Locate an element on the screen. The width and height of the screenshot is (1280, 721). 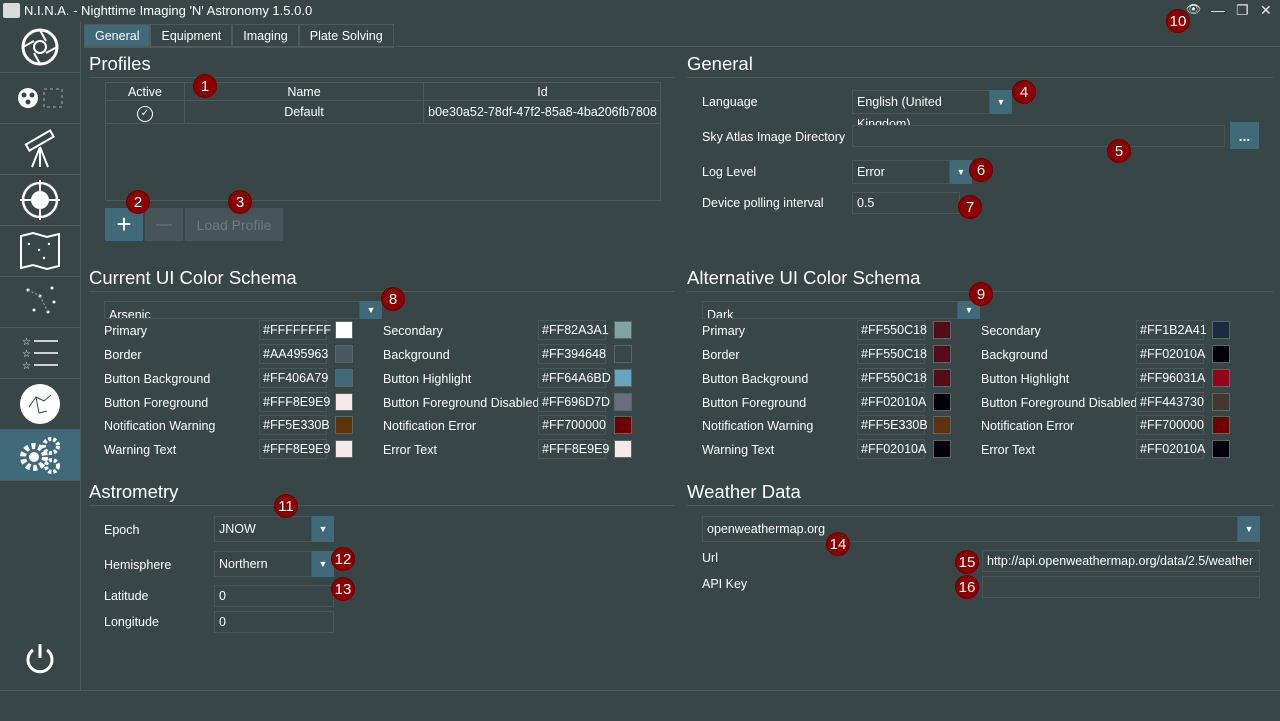
color-hex-input: #FF443730 is located at coordinates (1170, 402).